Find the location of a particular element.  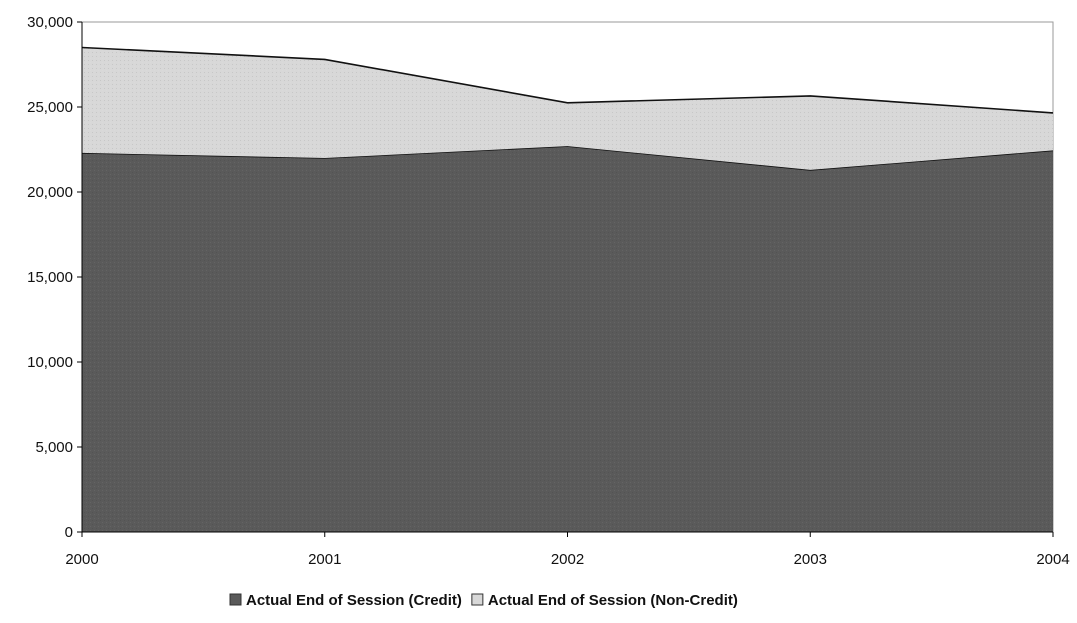

legend-swatch-credit is located at coordinates (235, 599).